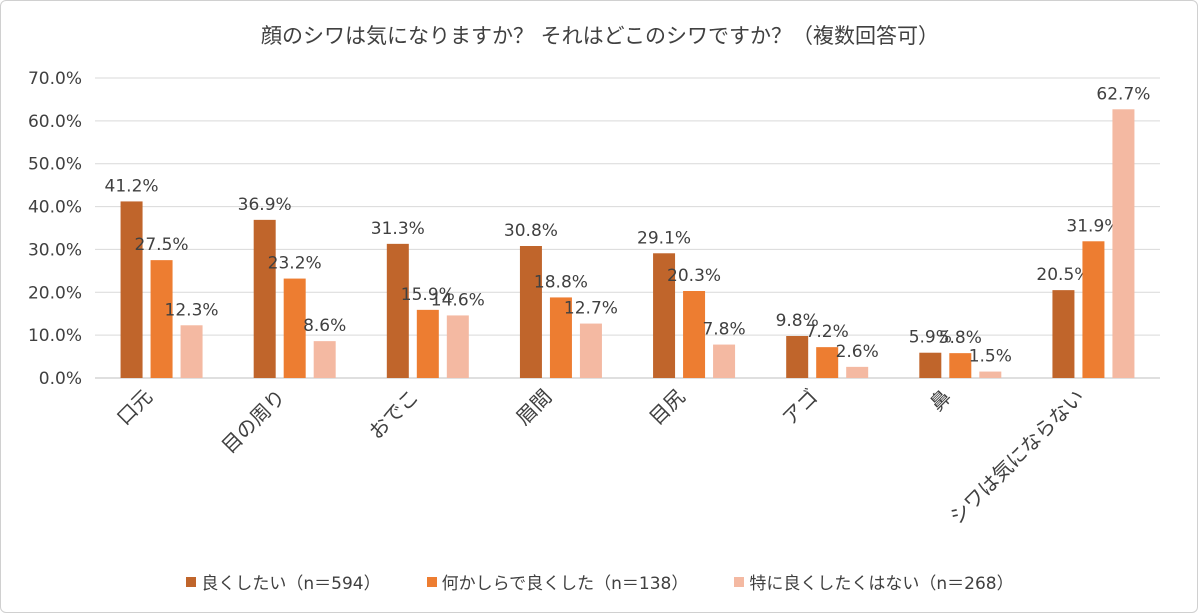 This screenshot has width=1200, height=615. Describe the element at coordinates (1017, 457) in the screenshot. I see `x-tick-label: シワは気にならない` at that location.